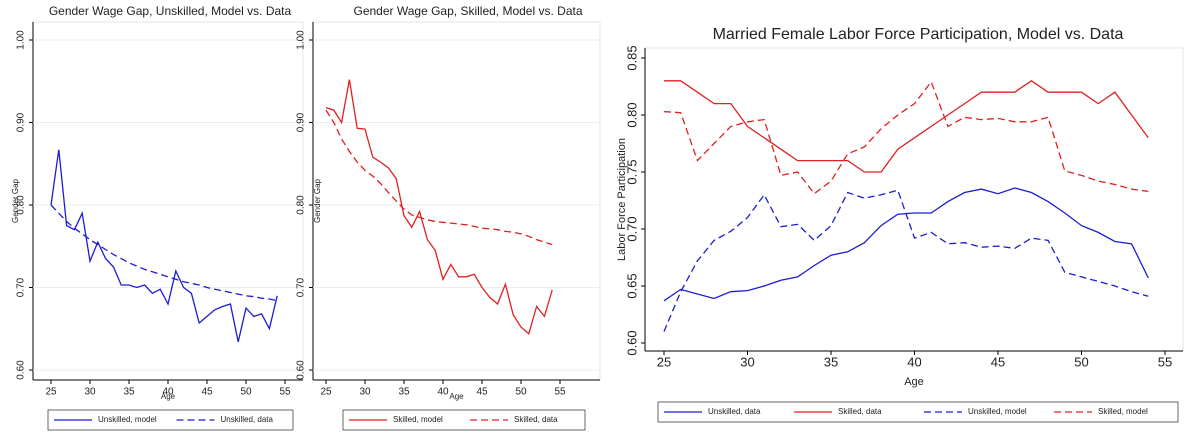  What do you see at coordinates (622, 199) in the screenshot?
I see `y-axis-label: Labor Force Participation` at bounding box center [622, 199].